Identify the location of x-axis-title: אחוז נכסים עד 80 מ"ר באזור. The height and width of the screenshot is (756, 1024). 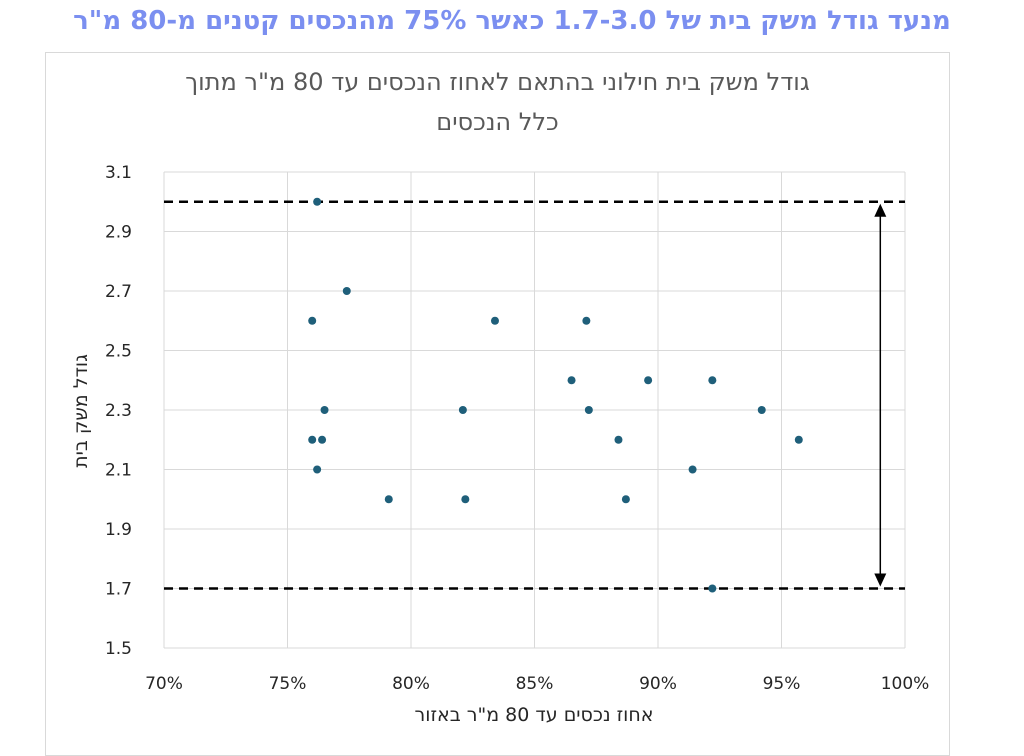
(534, 715).